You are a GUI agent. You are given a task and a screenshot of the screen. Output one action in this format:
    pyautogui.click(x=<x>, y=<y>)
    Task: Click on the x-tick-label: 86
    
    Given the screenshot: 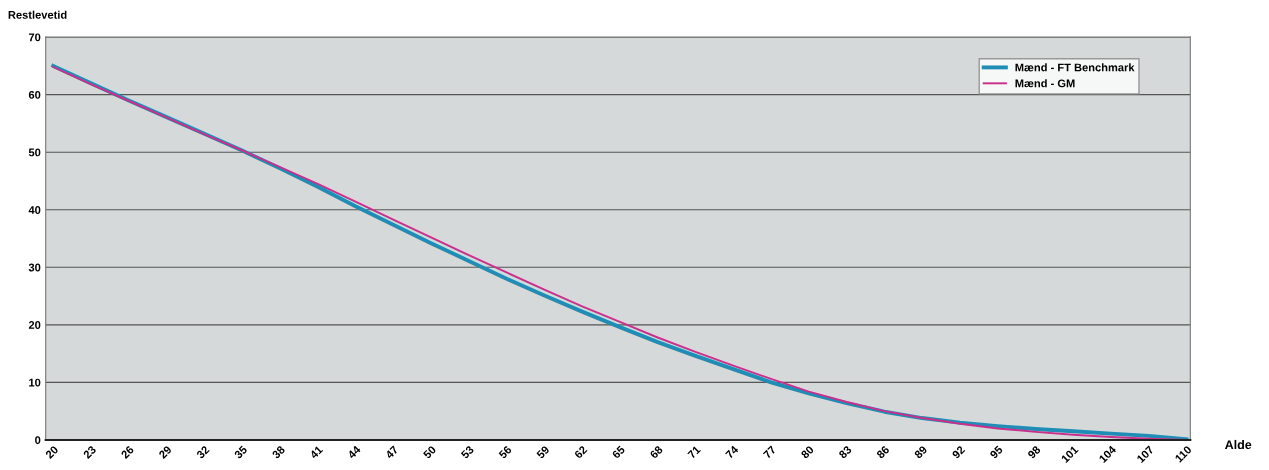 What is the action you would take?
    pyautogui.click(x=883, y=452)
    